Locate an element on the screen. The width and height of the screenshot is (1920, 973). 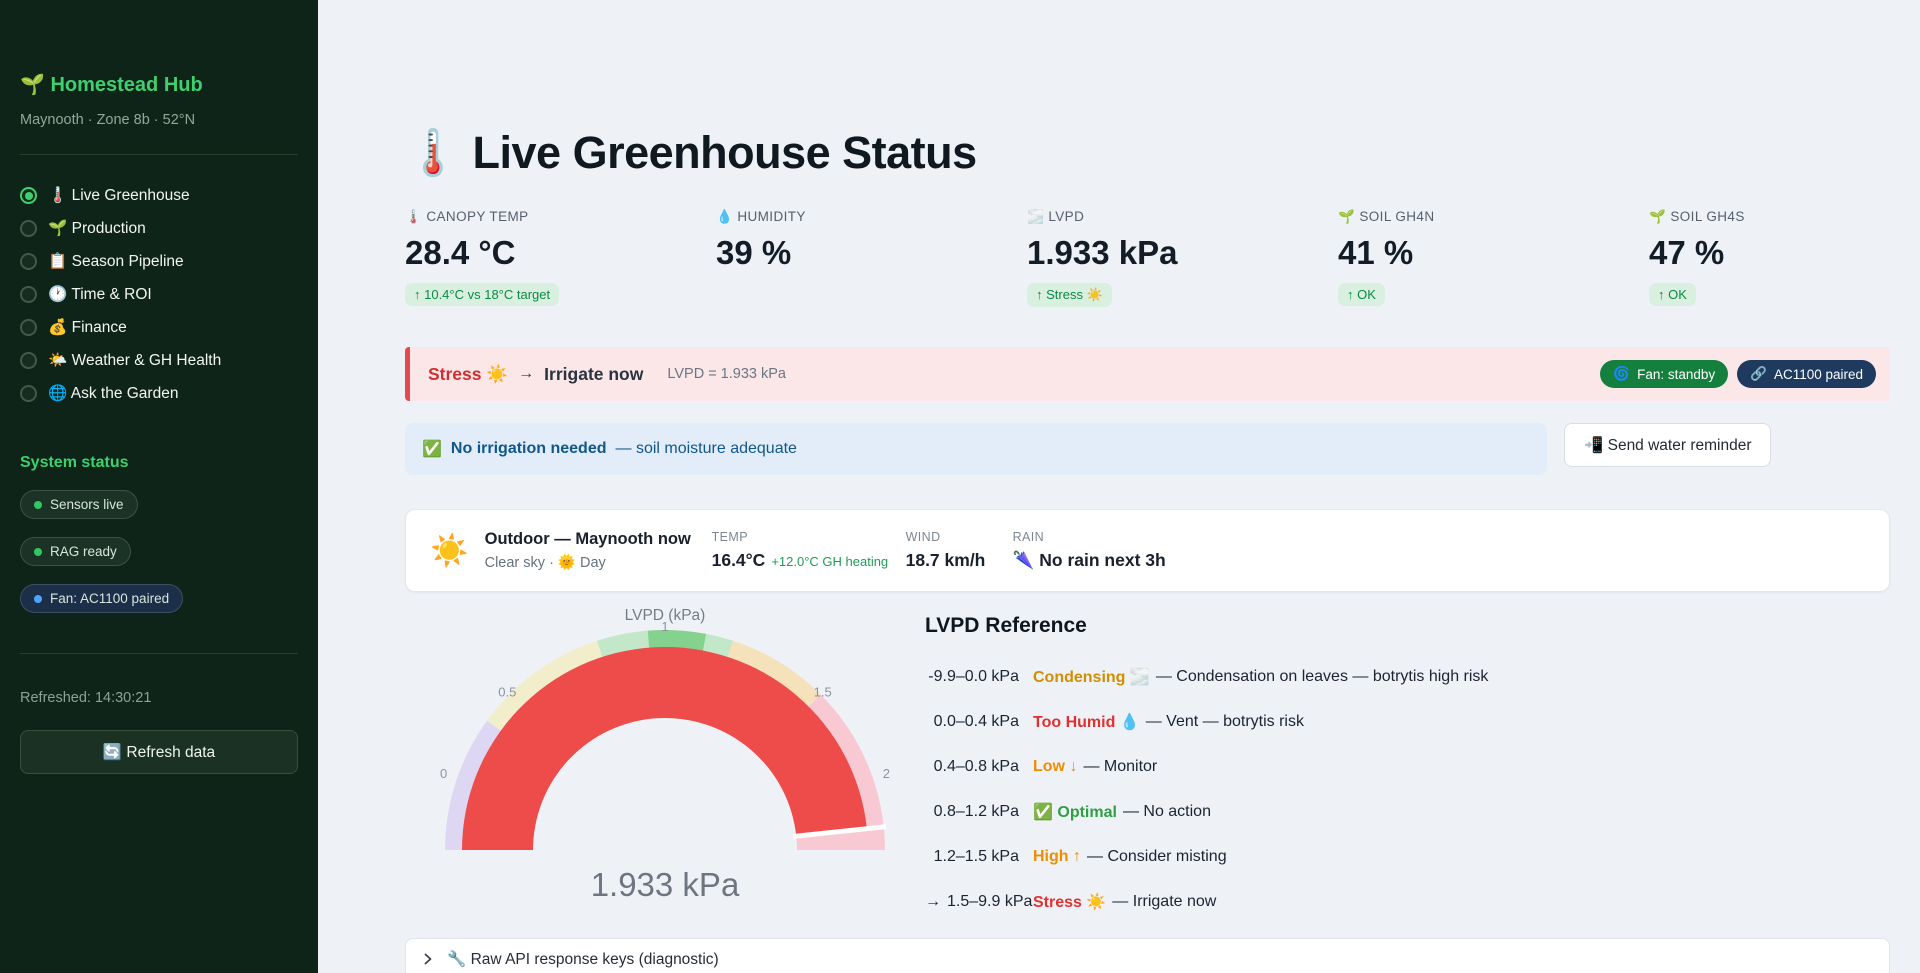
reference-desc: — Consider misting is located at coordinates (1157, 856).